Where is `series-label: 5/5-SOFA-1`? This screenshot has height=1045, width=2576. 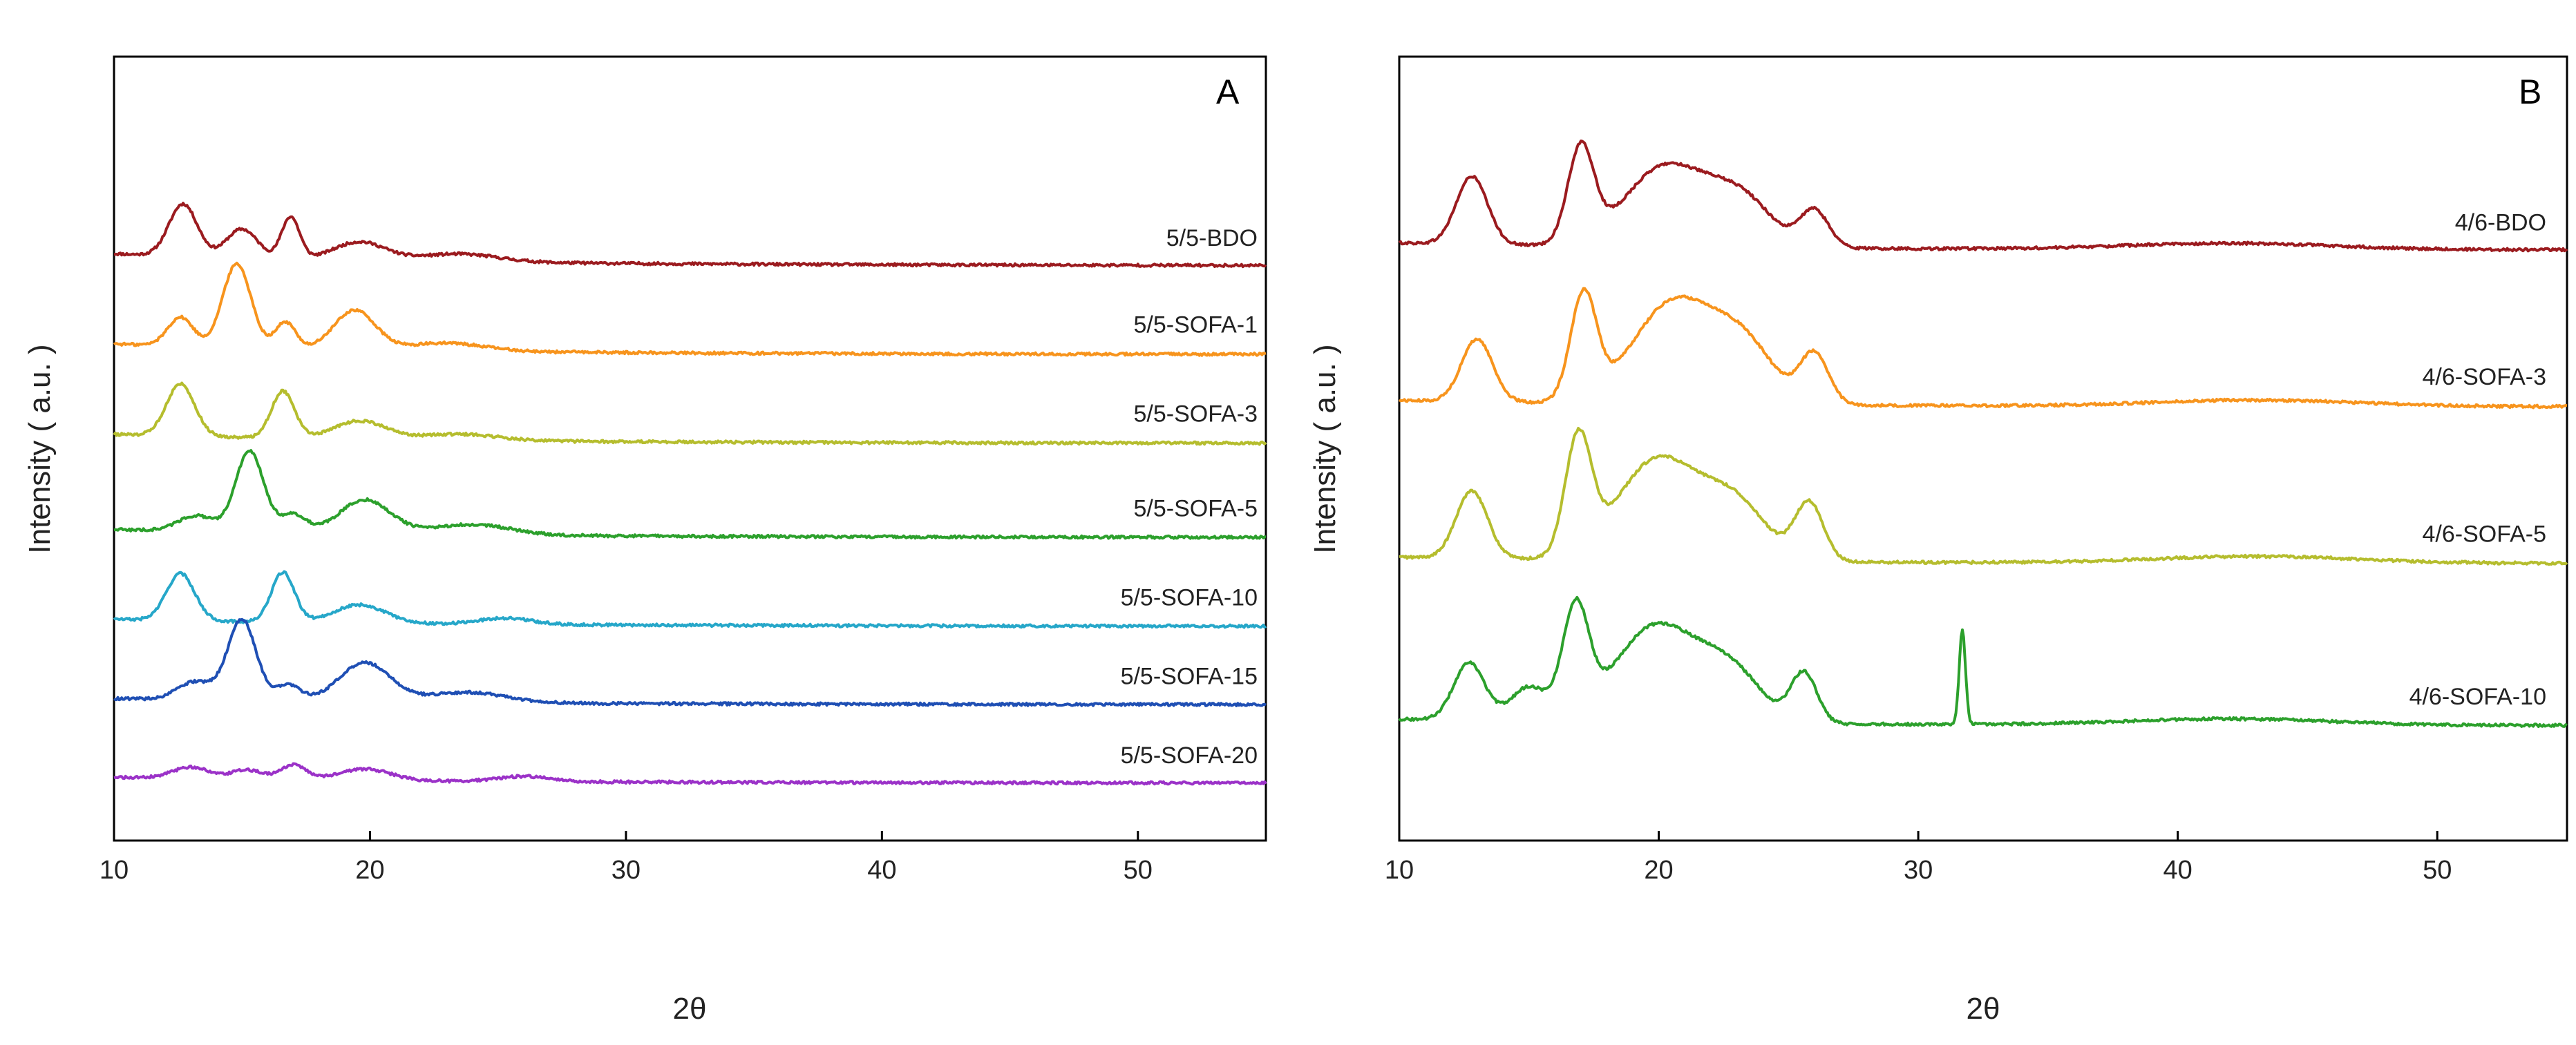
series-label: 5/5-SOFA-1 is located at coordinates (1195, 324).